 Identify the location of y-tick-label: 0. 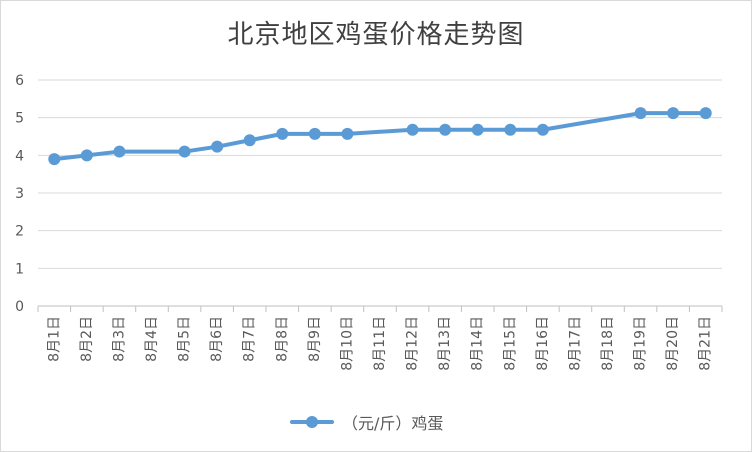
(19, 307).